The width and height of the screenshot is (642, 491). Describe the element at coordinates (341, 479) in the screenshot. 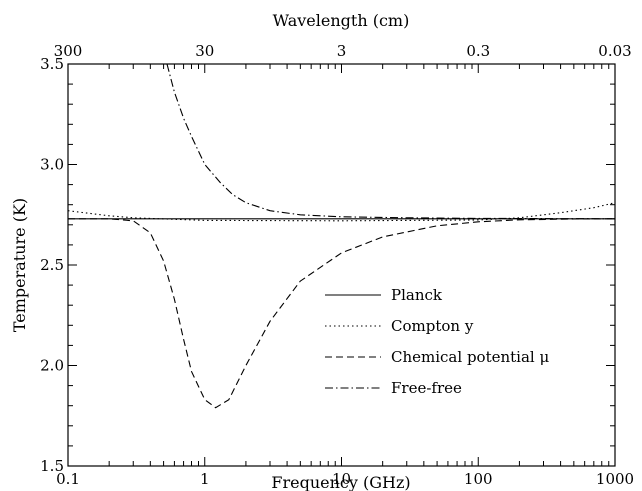

I see `x-tick-label: 10` at that location.